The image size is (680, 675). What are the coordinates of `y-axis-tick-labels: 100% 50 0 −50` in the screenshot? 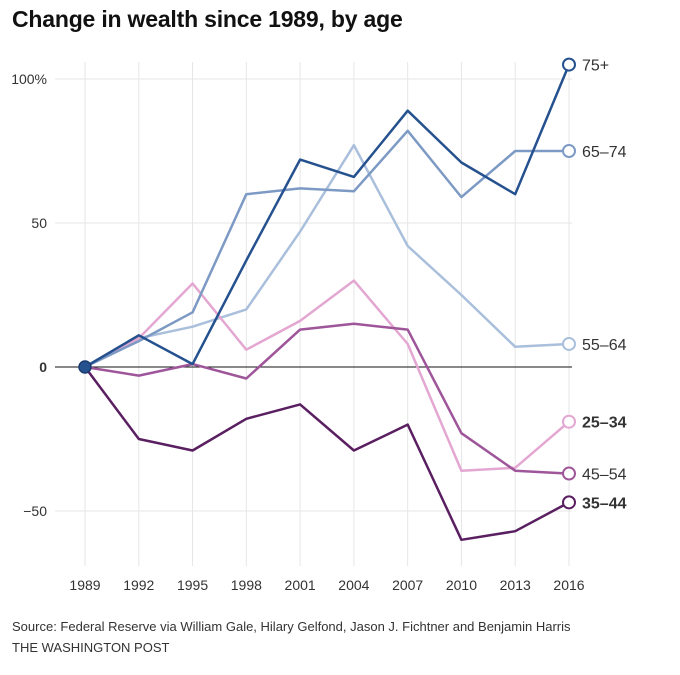 It's located at (29, 295).